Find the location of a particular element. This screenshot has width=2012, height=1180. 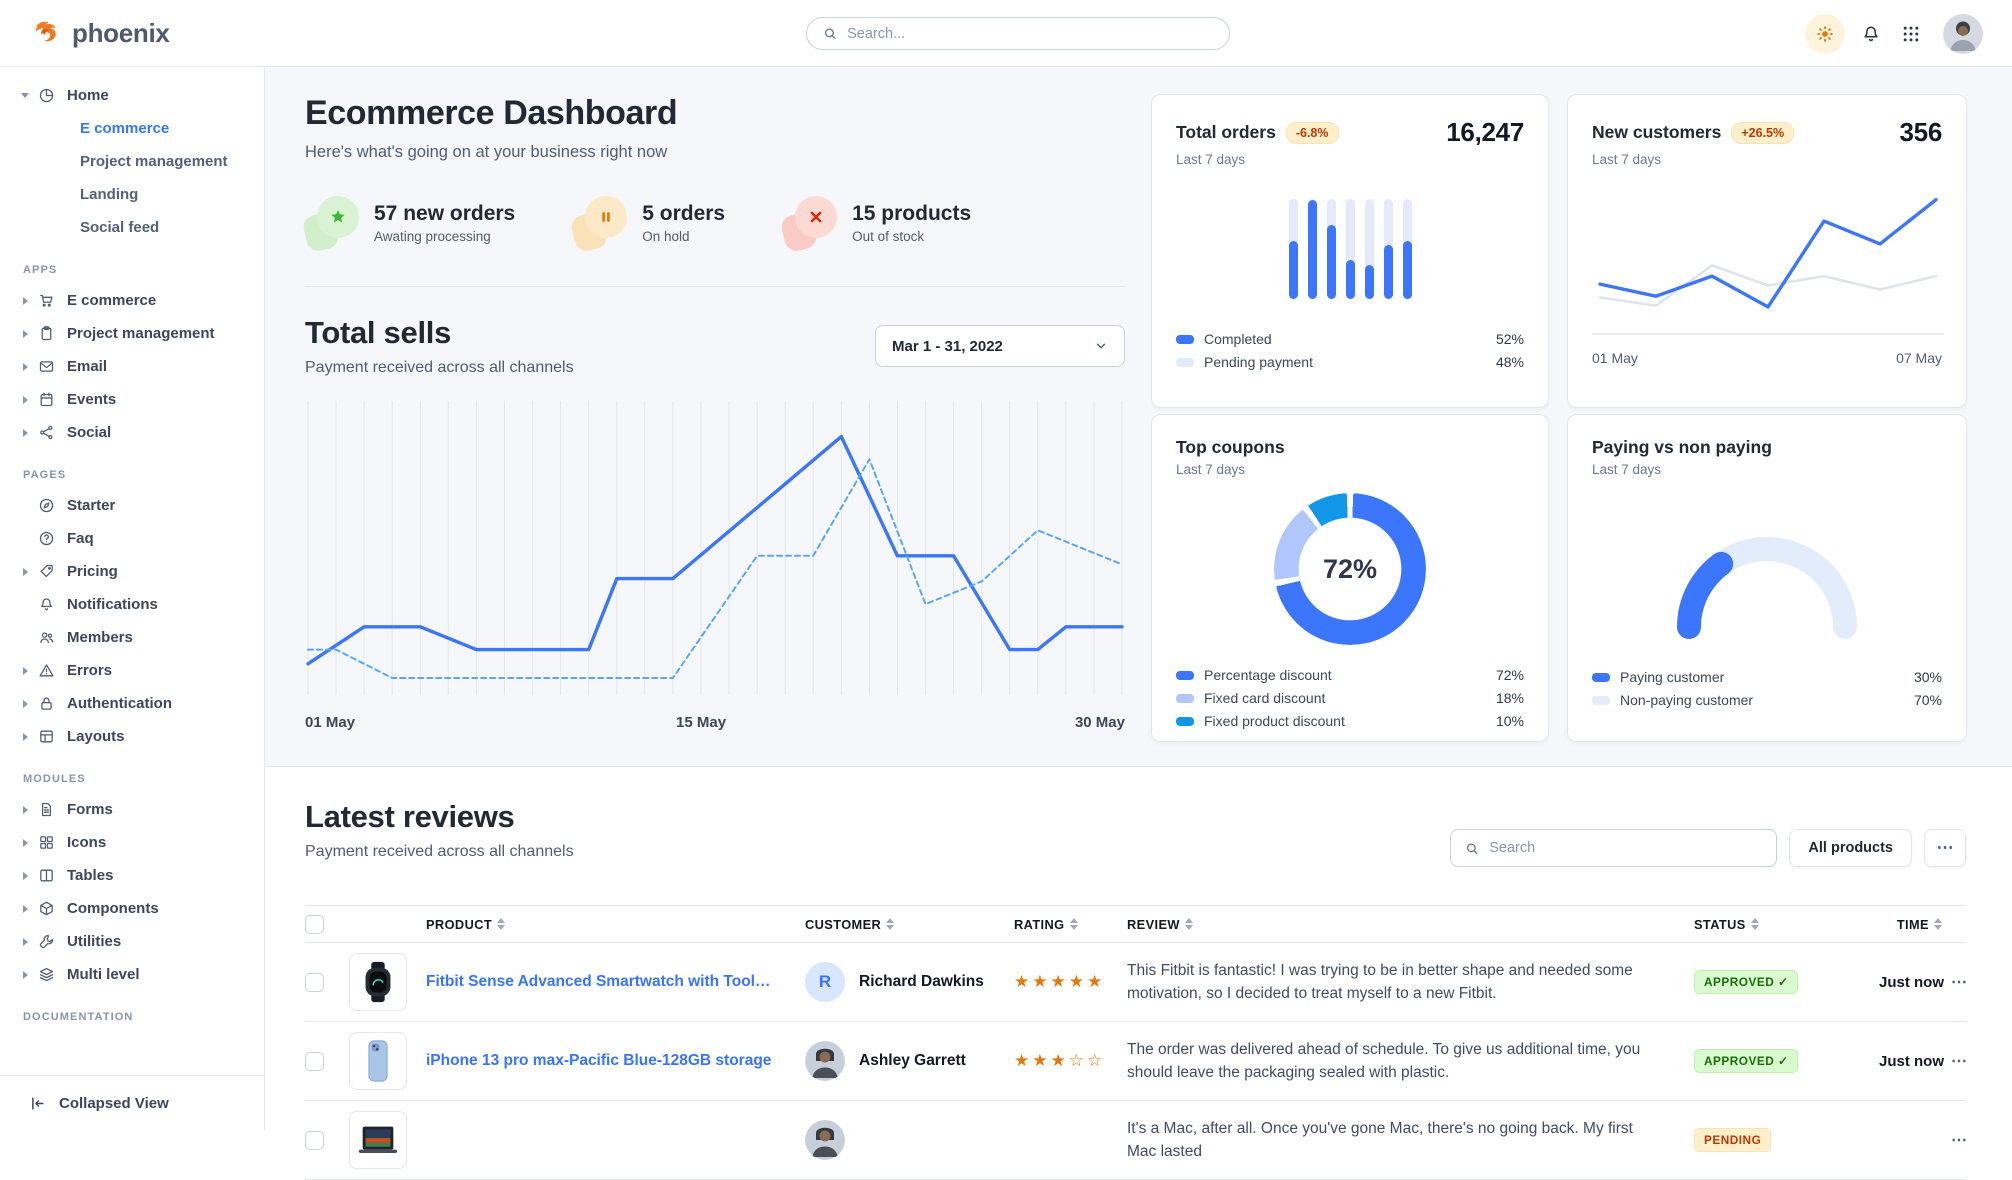

legend-row: Fixed card discount 18% is located at coordinates (1350, 698).